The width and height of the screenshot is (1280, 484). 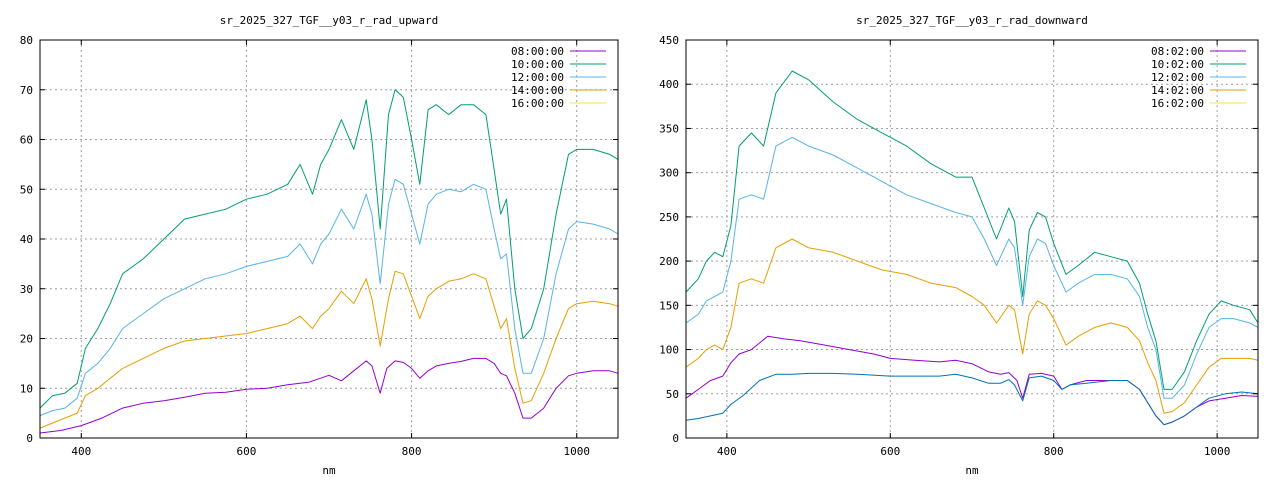 What do you see at coordinates (1177, 64) in the screenshot?
I see `legend-label: 10:02:00` at bounding box center [1177, 64].